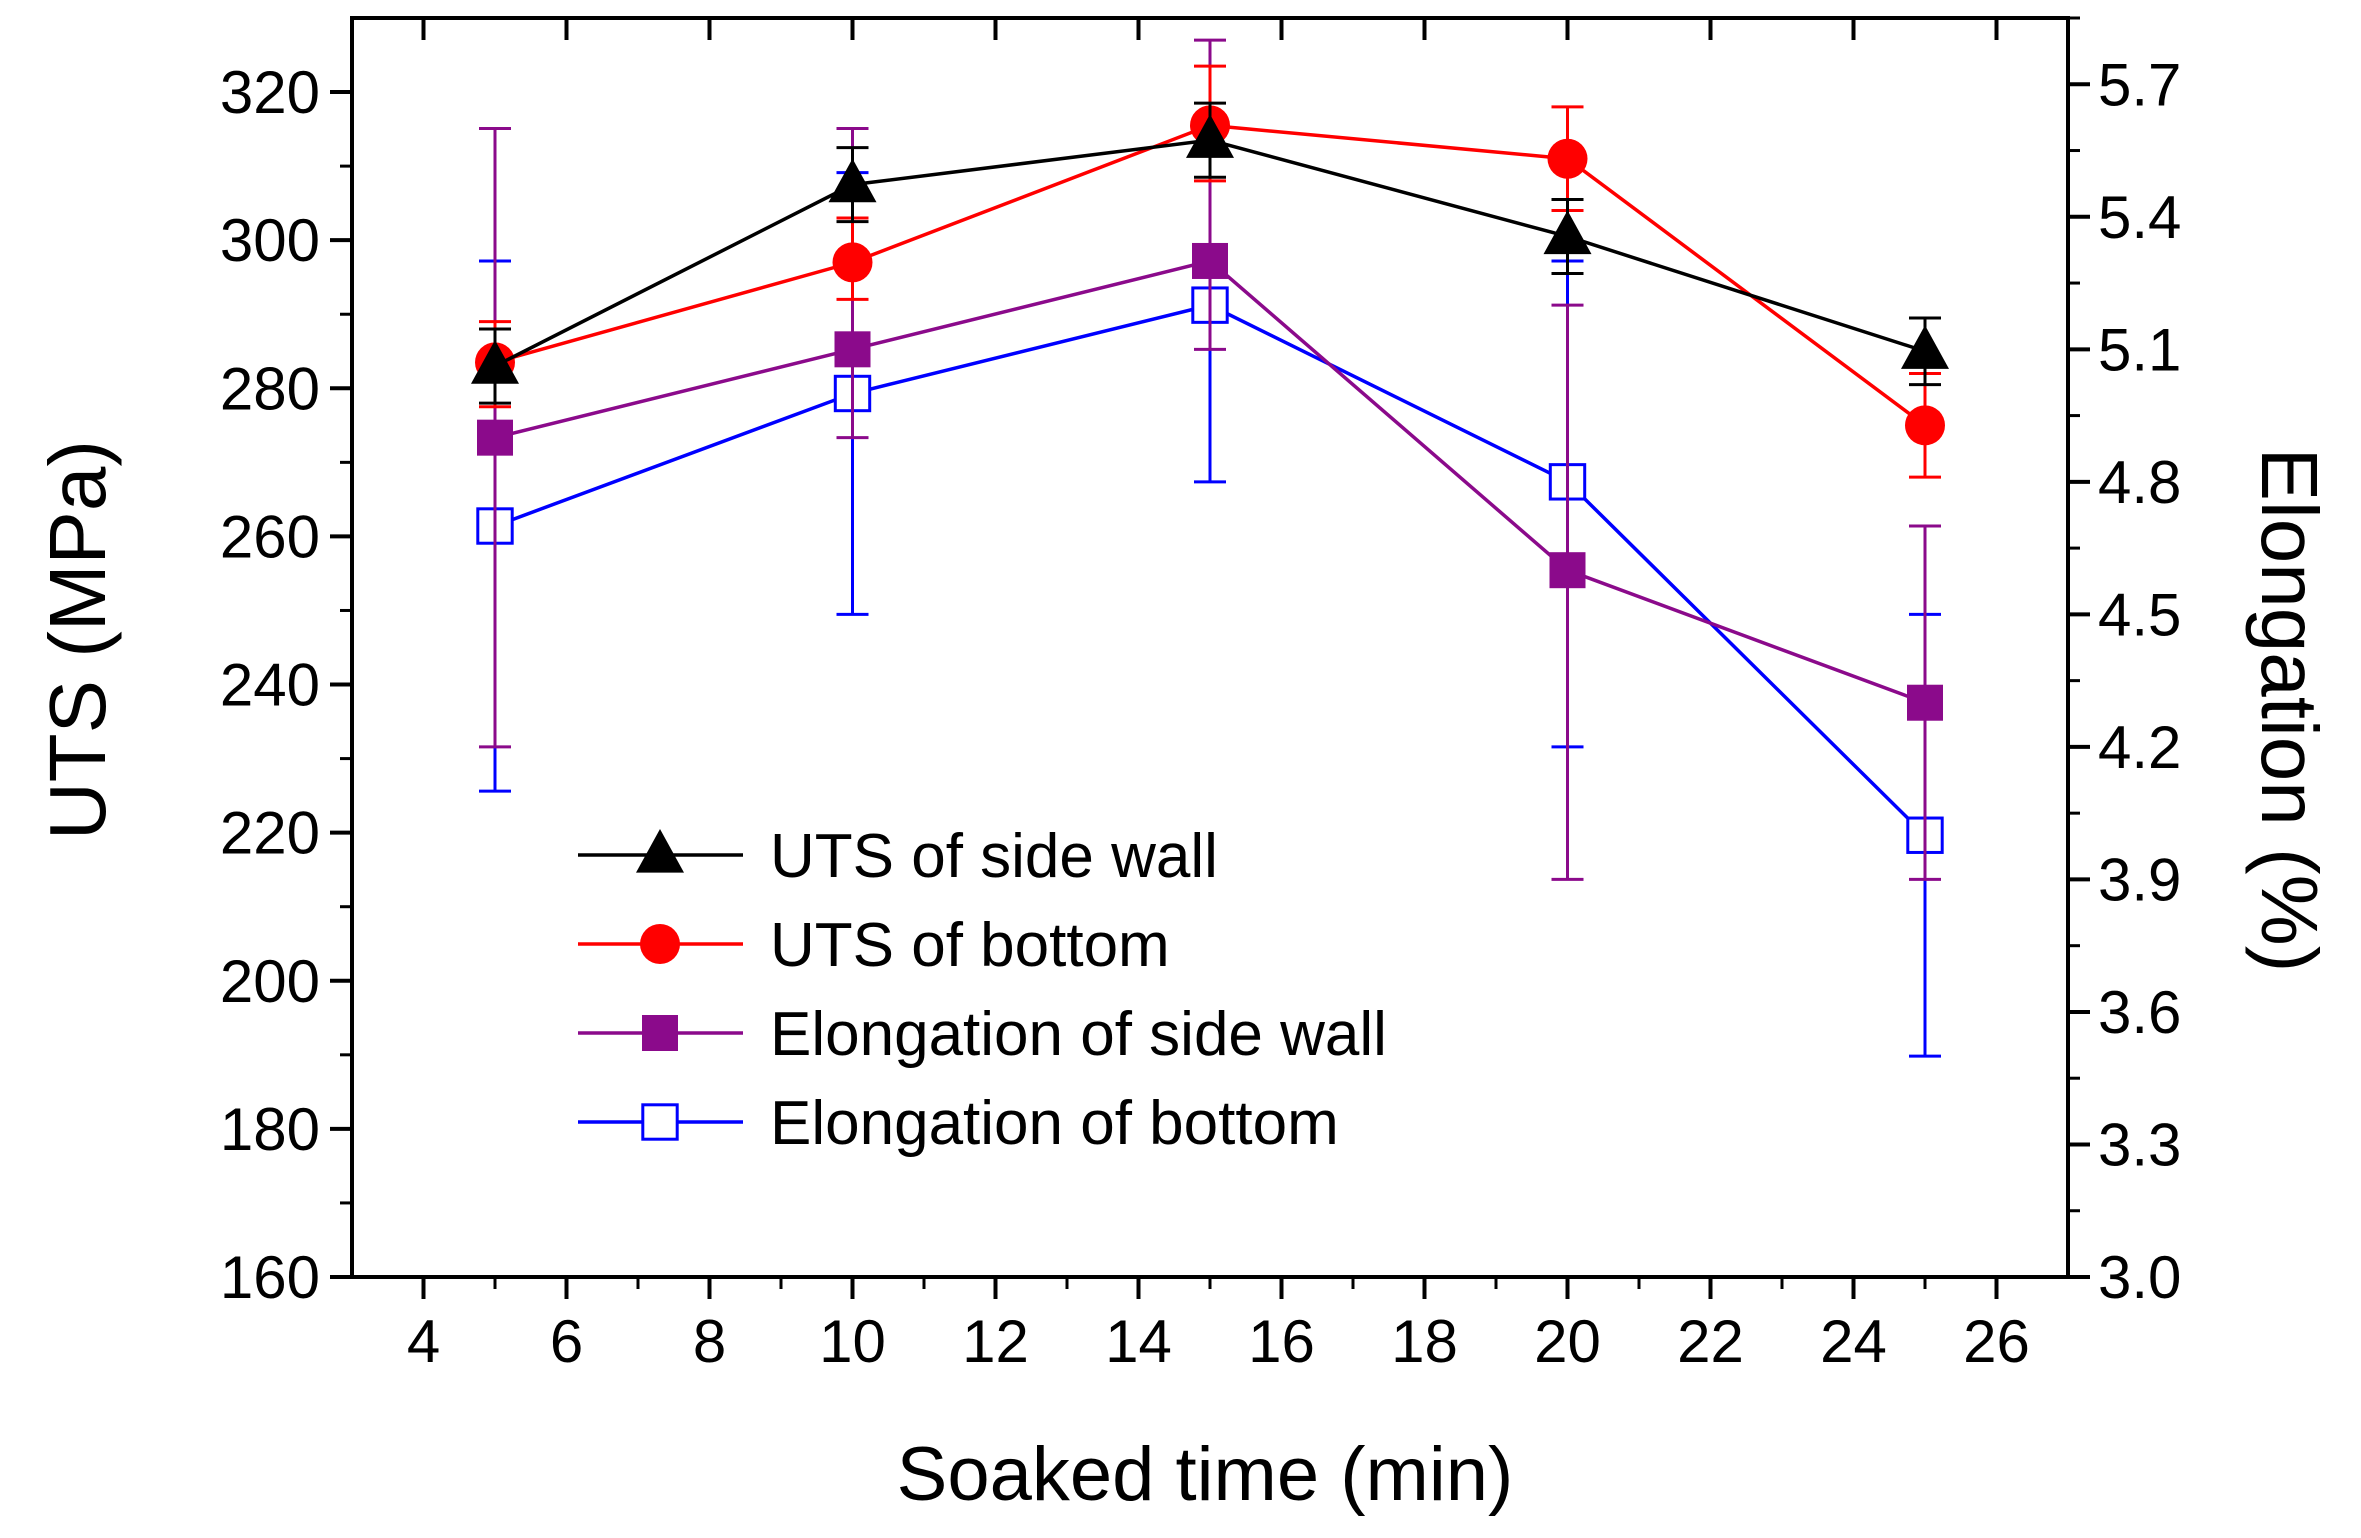 The width and height of the screenshot is (2361, 1538). What do you see at coordinates (2139, 614) in the screenshot?
I see `y-right-tick-label: 4.5` at bounding box center [2139, 614].